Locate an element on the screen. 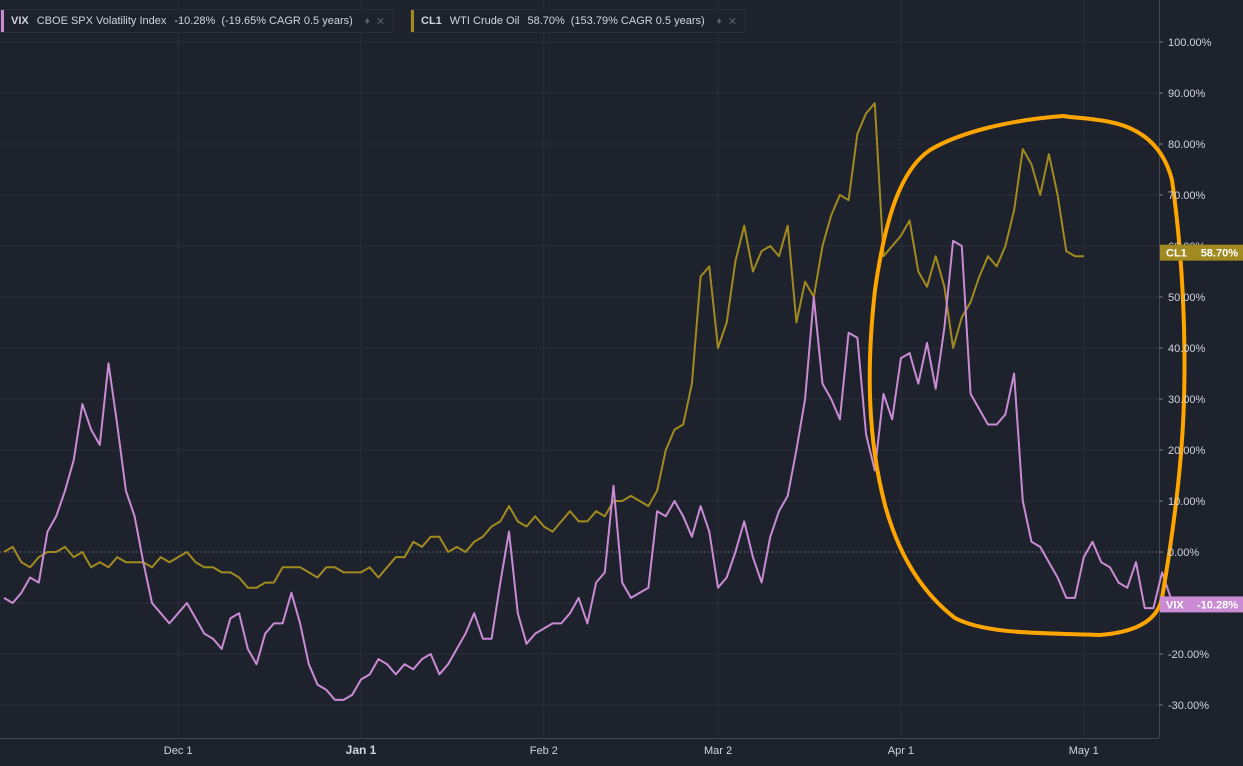 The width and height of the screenshot is (1243, 766). x-tick-label: Apr 1 is located at coordinates (901, 751).